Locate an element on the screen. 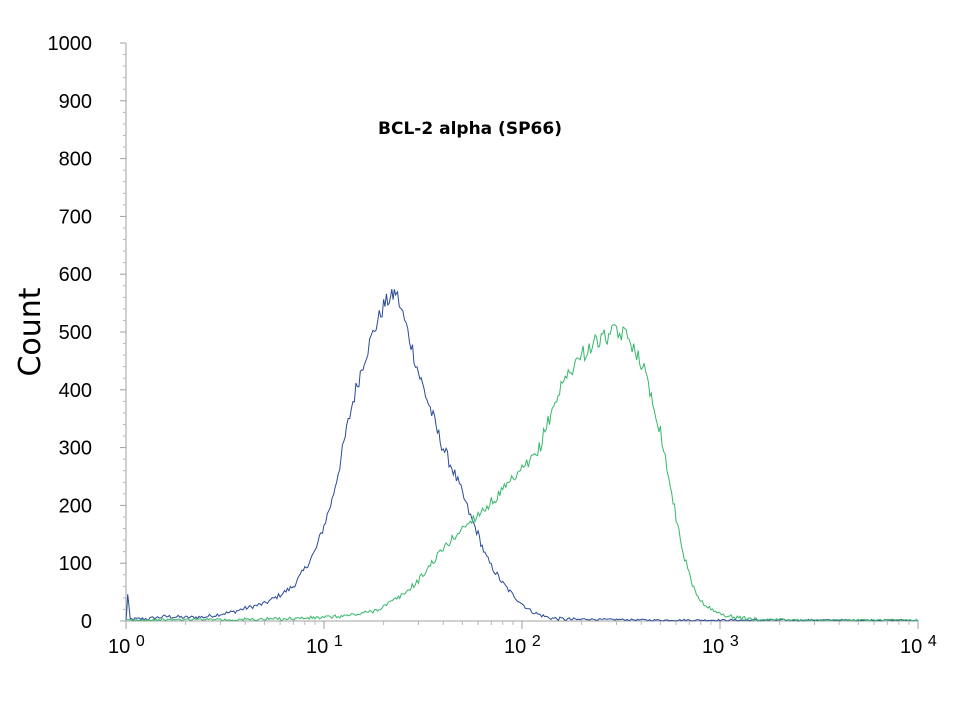 The width and height of the screenshot is (960, 720). y-tick-label: 500 is located at coordinates (75, 333).